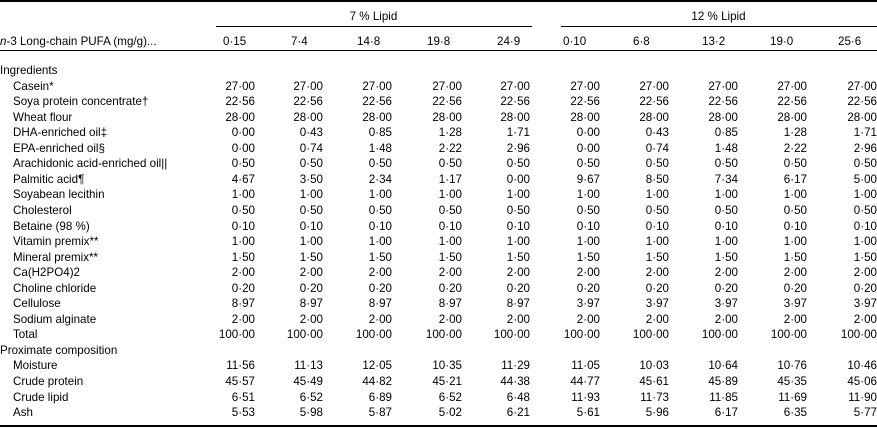  I want to click on table-cell: 5·02, so click(450, 413).